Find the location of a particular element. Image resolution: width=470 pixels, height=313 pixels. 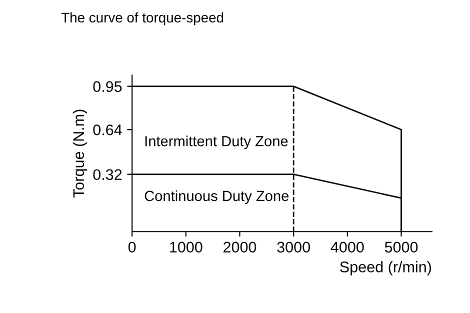

x-tick-label: 4000 is located at coordinates (347, 247).